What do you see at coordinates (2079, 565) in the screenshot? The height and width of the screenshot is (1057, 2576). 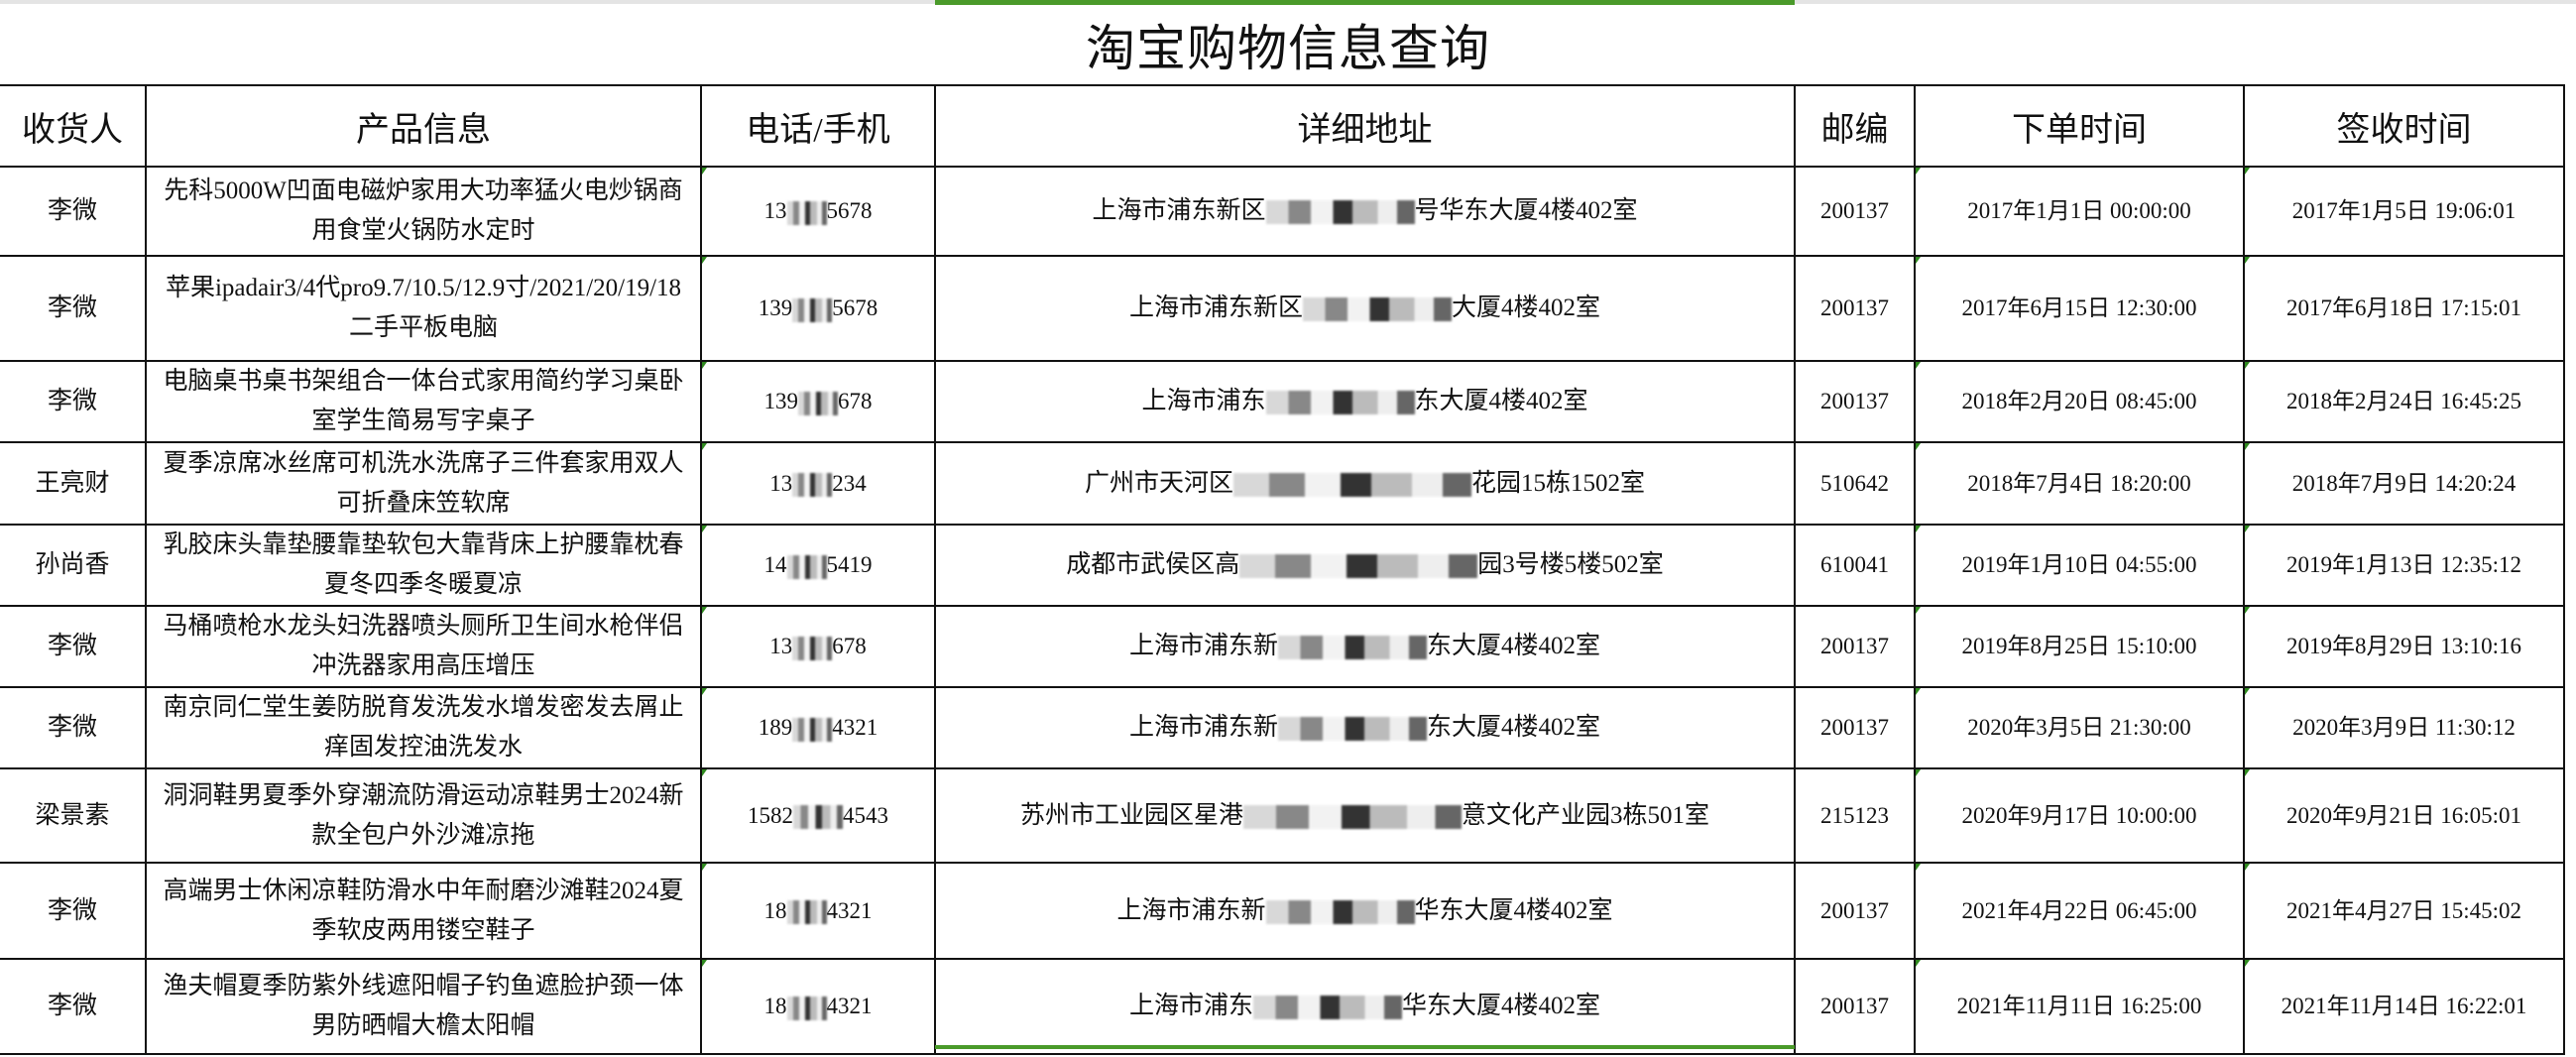 I see `order-time-cell: 2019年1月10日 04:55:00` at bounding box center [2079, 565].